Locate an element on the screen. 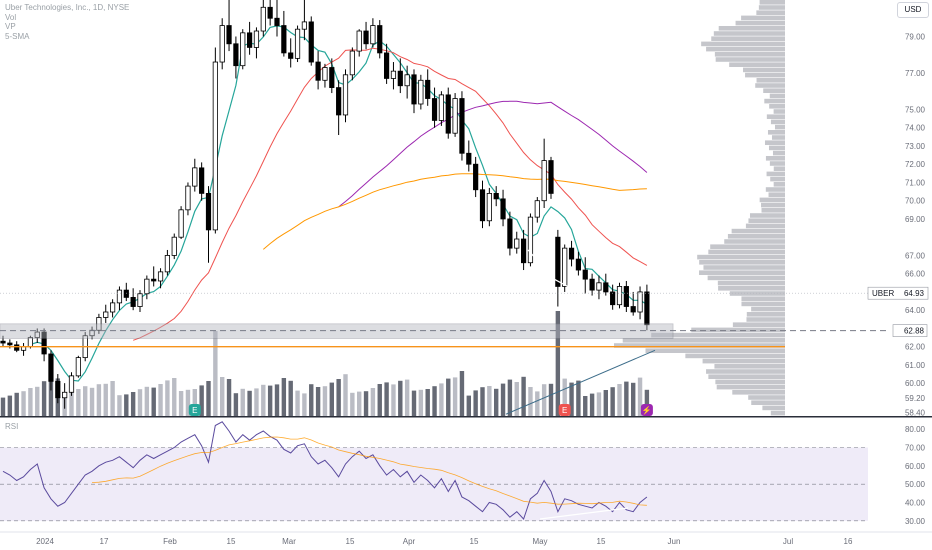  currency-button: USD is located at coordinates (913, 10).